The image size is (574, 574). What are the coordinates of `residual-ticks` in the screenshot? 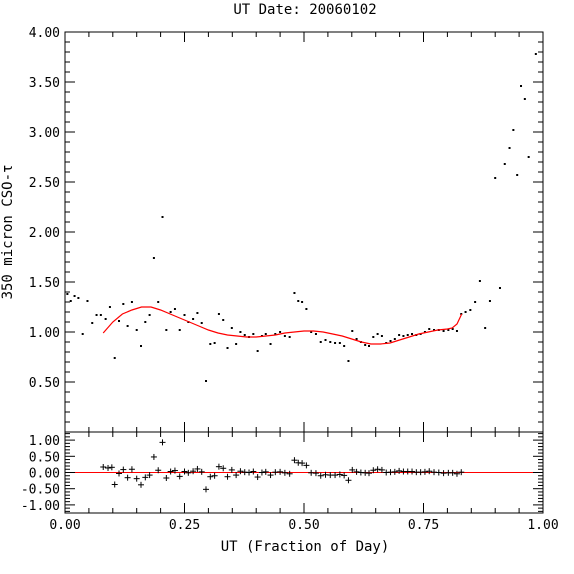 It's located at (304, 472).